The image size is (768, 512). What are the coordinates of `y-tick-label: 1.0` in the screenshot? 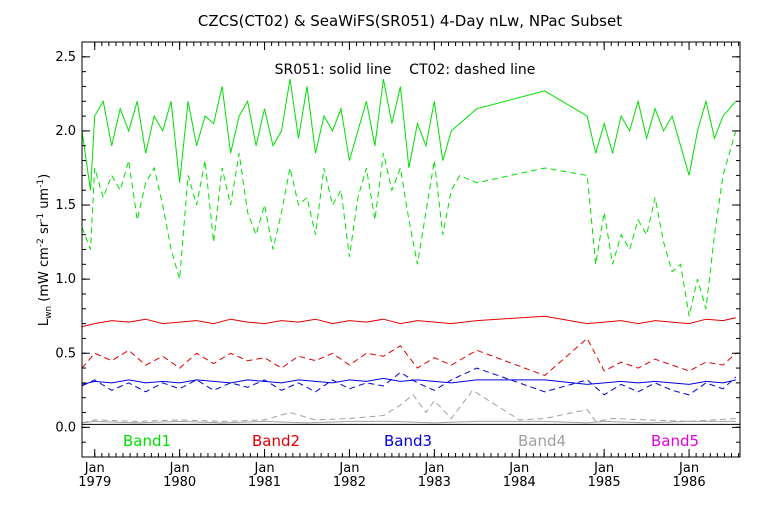 It's located at (65, 279).